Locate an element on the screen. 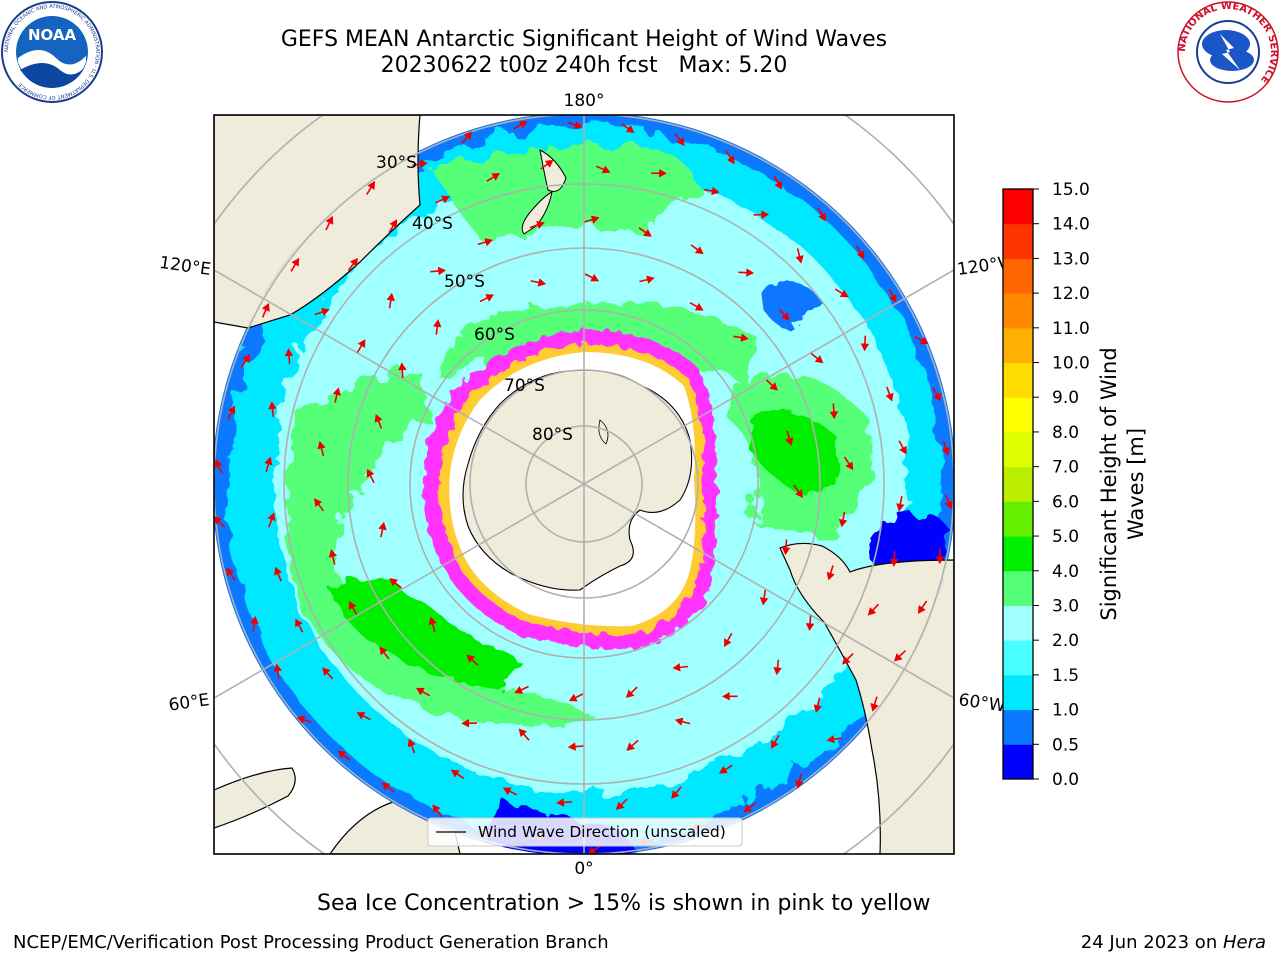 The height and width of the screenshot is (960, 1280). colorbar-swatches is located at coordinates (1018, 484).